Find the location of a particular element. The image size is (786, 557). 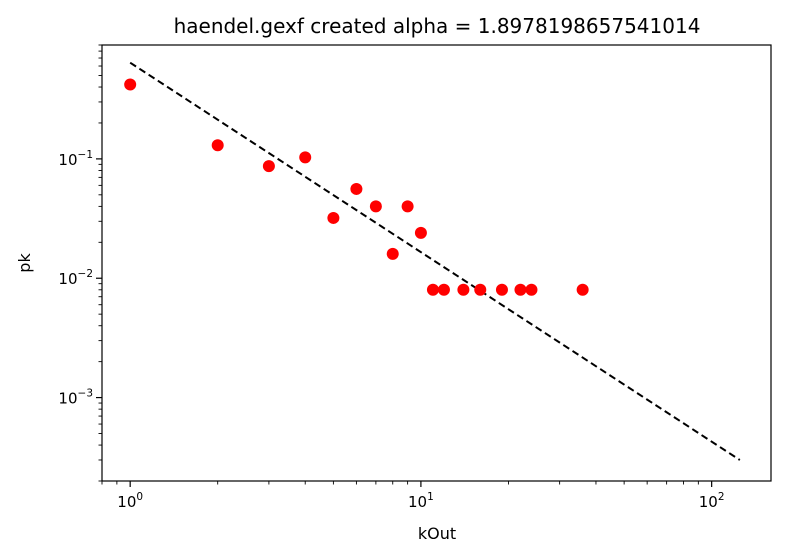

x-axis-label: kOut is located at coordinates (437, 533).